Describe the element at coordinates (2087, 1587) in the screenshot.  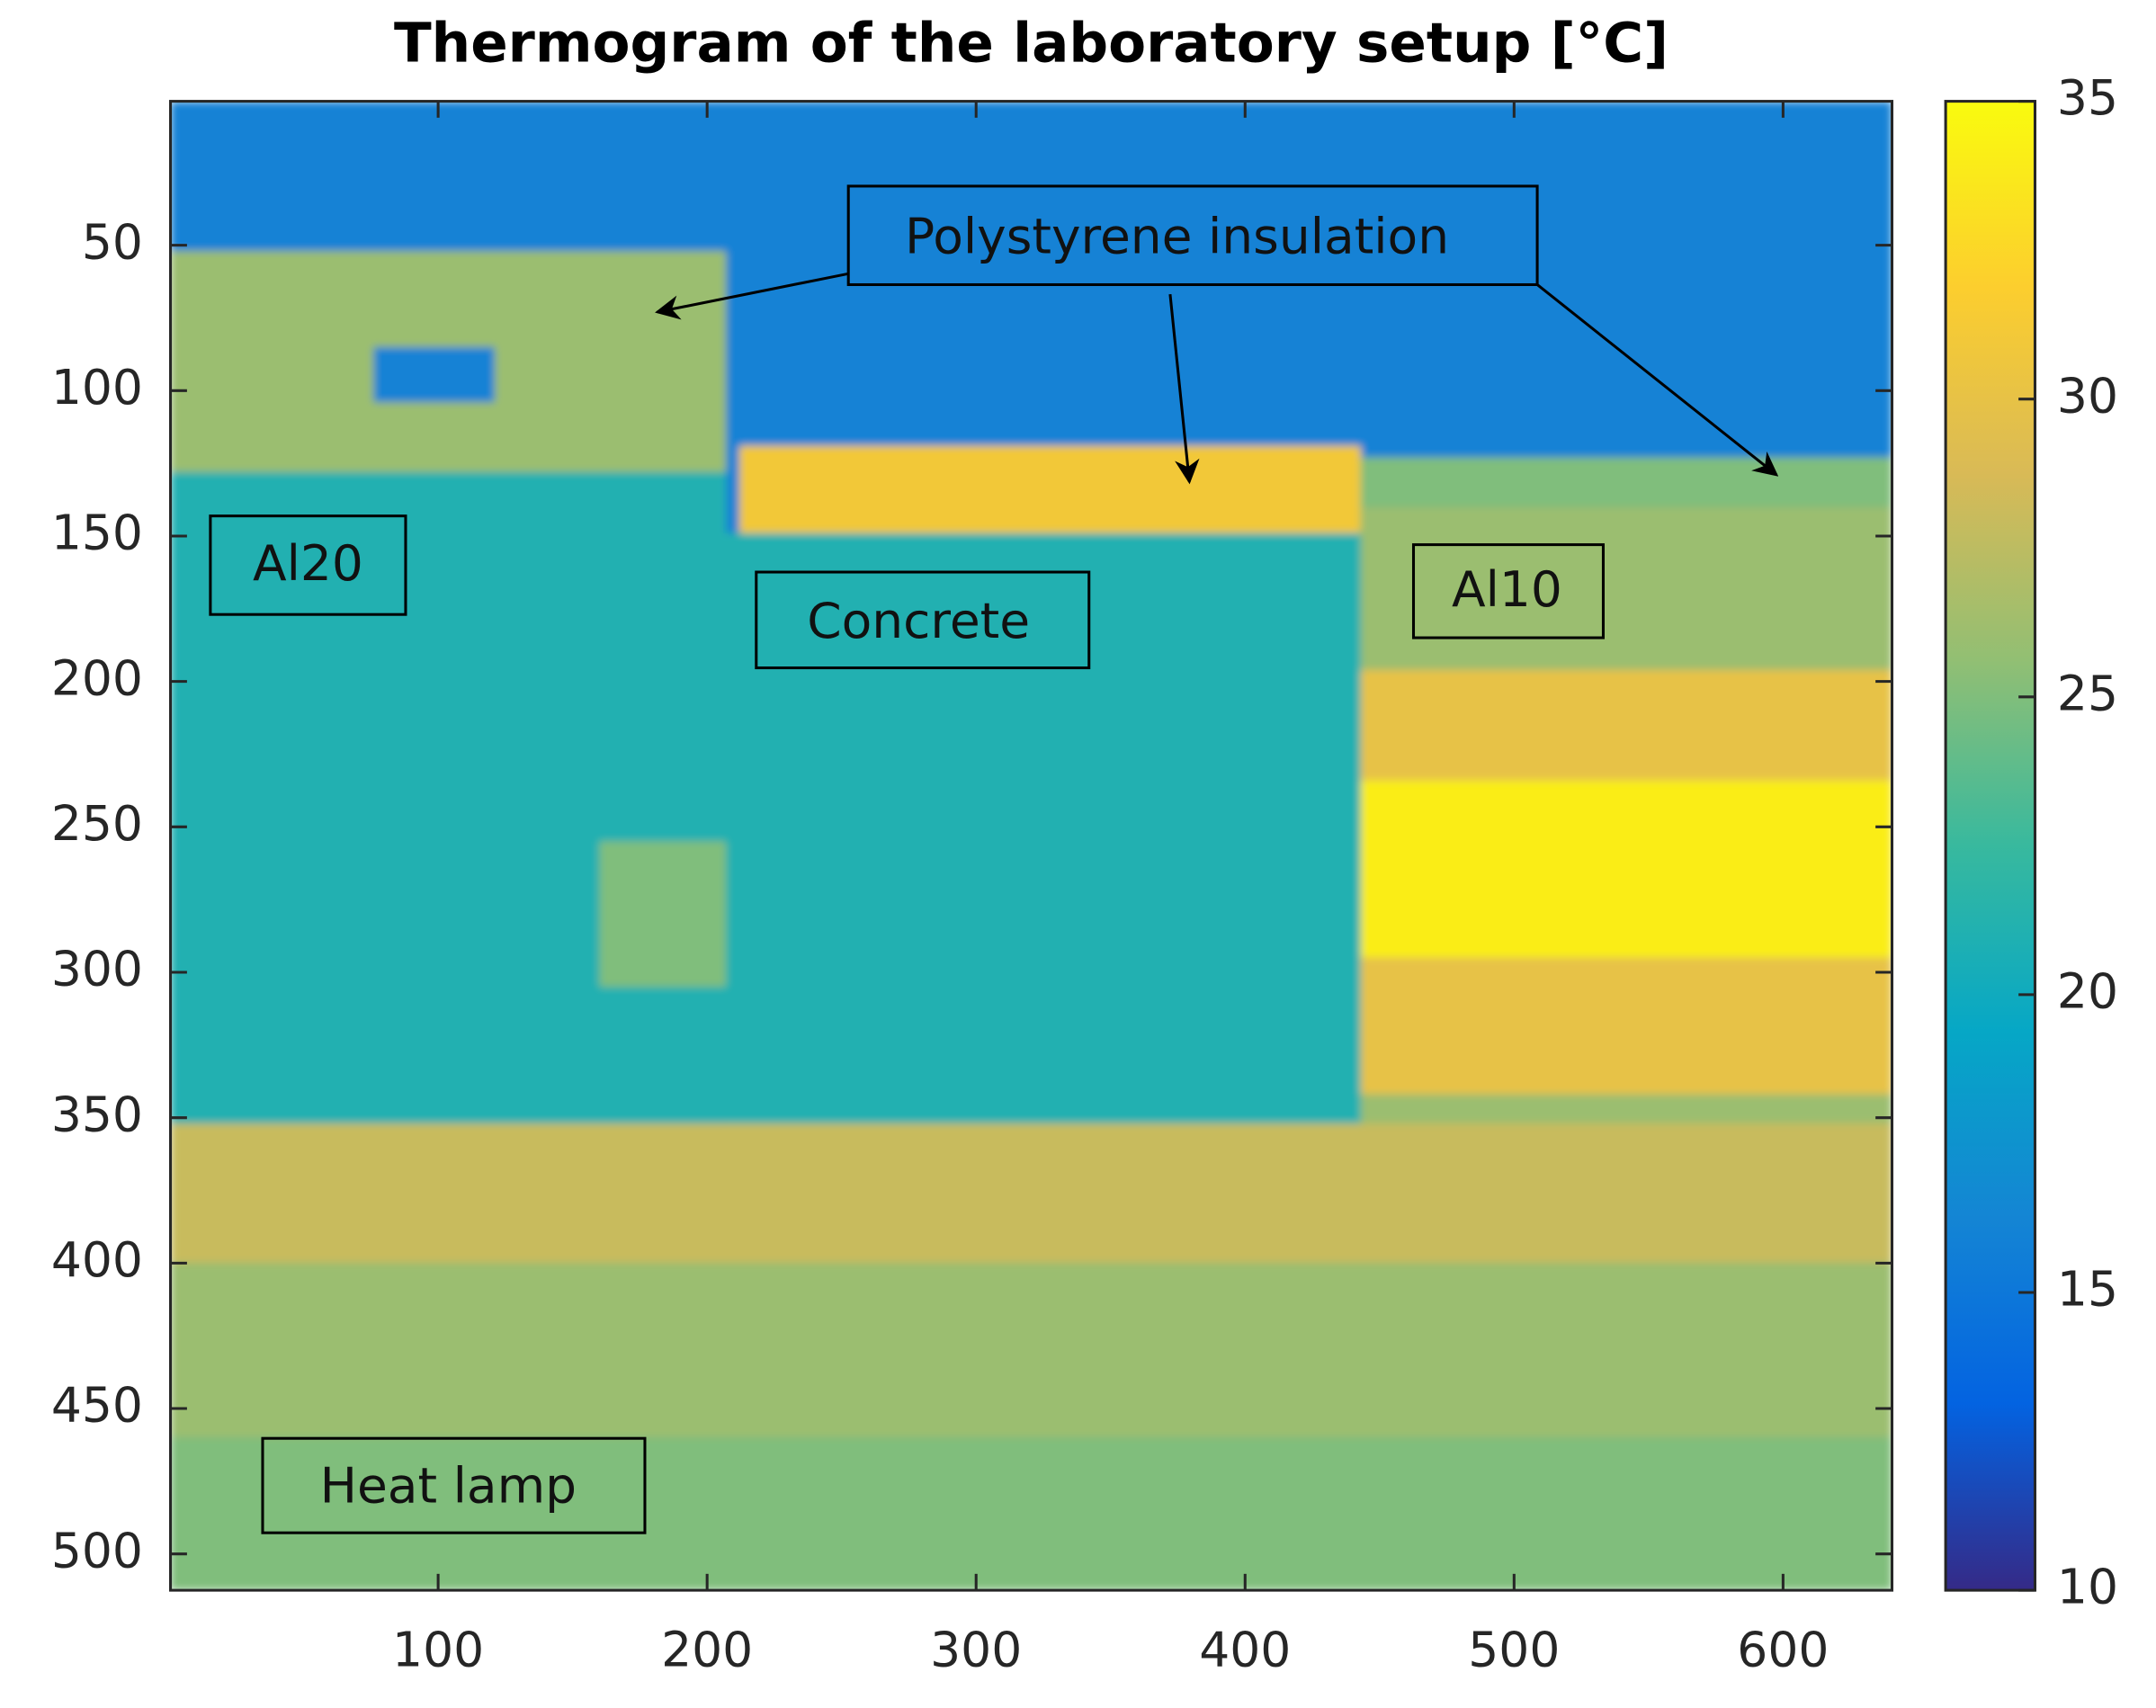
I see `colorbar-tick-label: 10` at that location.